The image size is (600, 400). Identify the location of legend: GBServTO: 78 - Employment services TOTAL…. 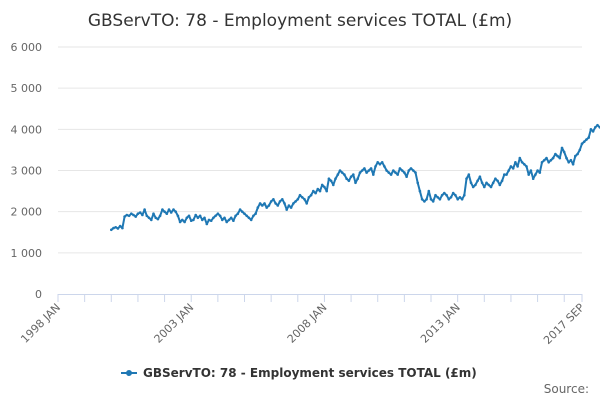
(299, 373).